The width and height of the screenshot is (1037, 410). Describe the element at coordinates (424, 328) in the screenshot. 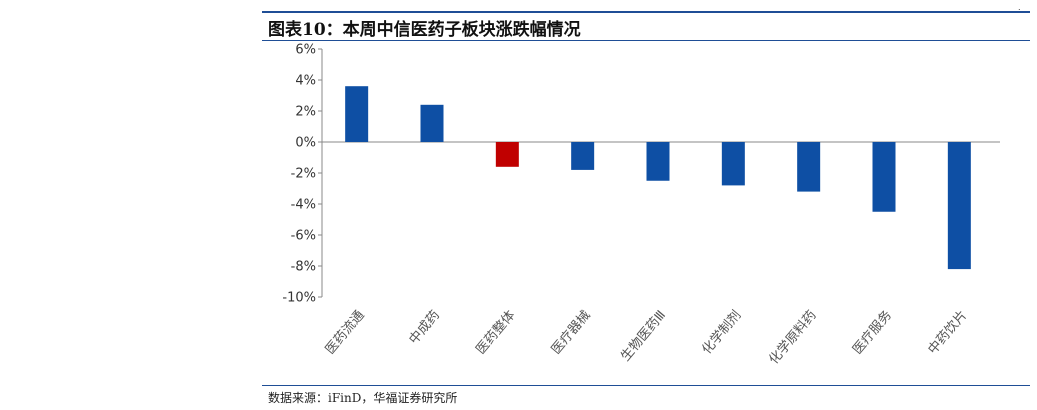

I see `x-category-label: 中成药` at that location.